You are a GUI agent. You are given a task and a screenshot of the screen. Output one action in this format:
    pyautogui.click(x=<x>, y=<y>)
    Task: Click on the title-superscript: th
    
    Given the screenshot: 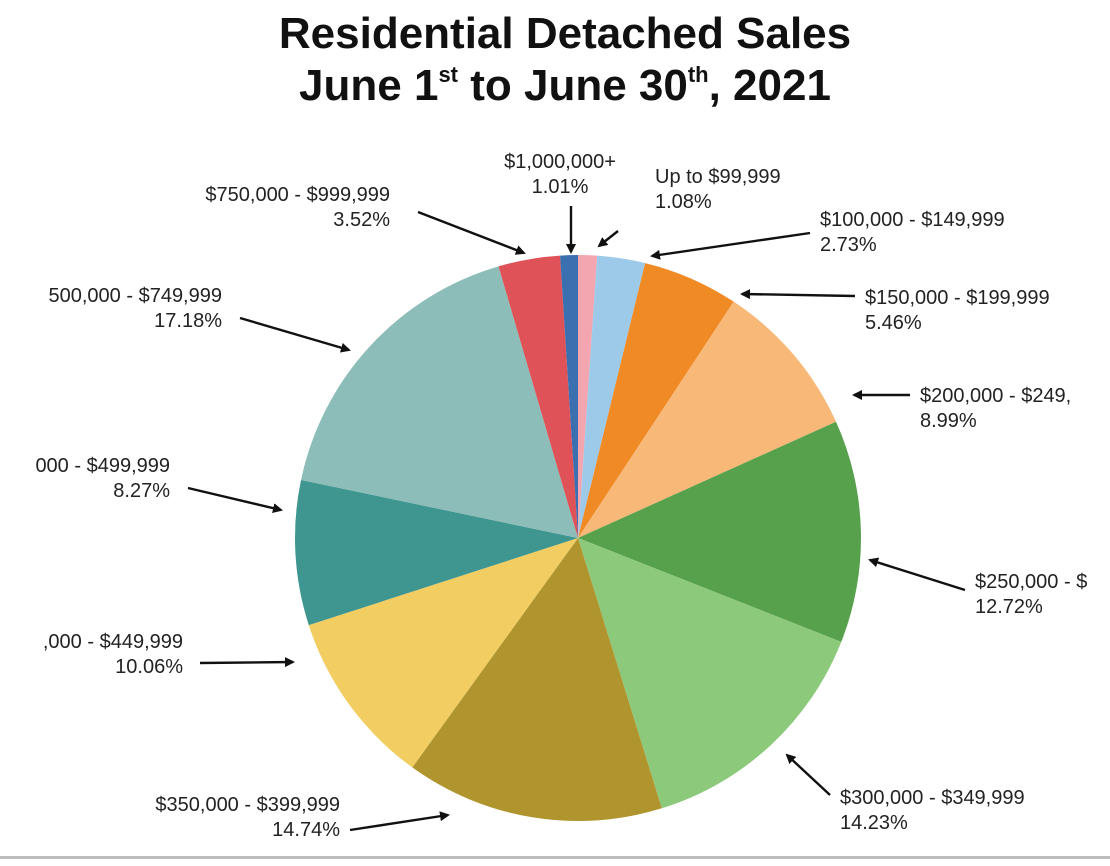 What is the action you would take?
    pyautogui.click(x=698, y=74)
    